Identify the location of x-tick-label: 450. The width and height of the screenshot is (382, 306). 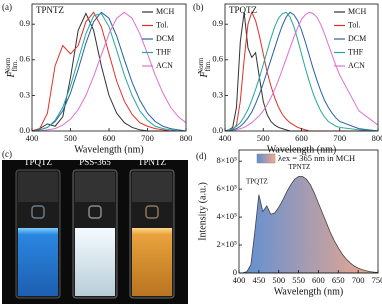
(258, 280).